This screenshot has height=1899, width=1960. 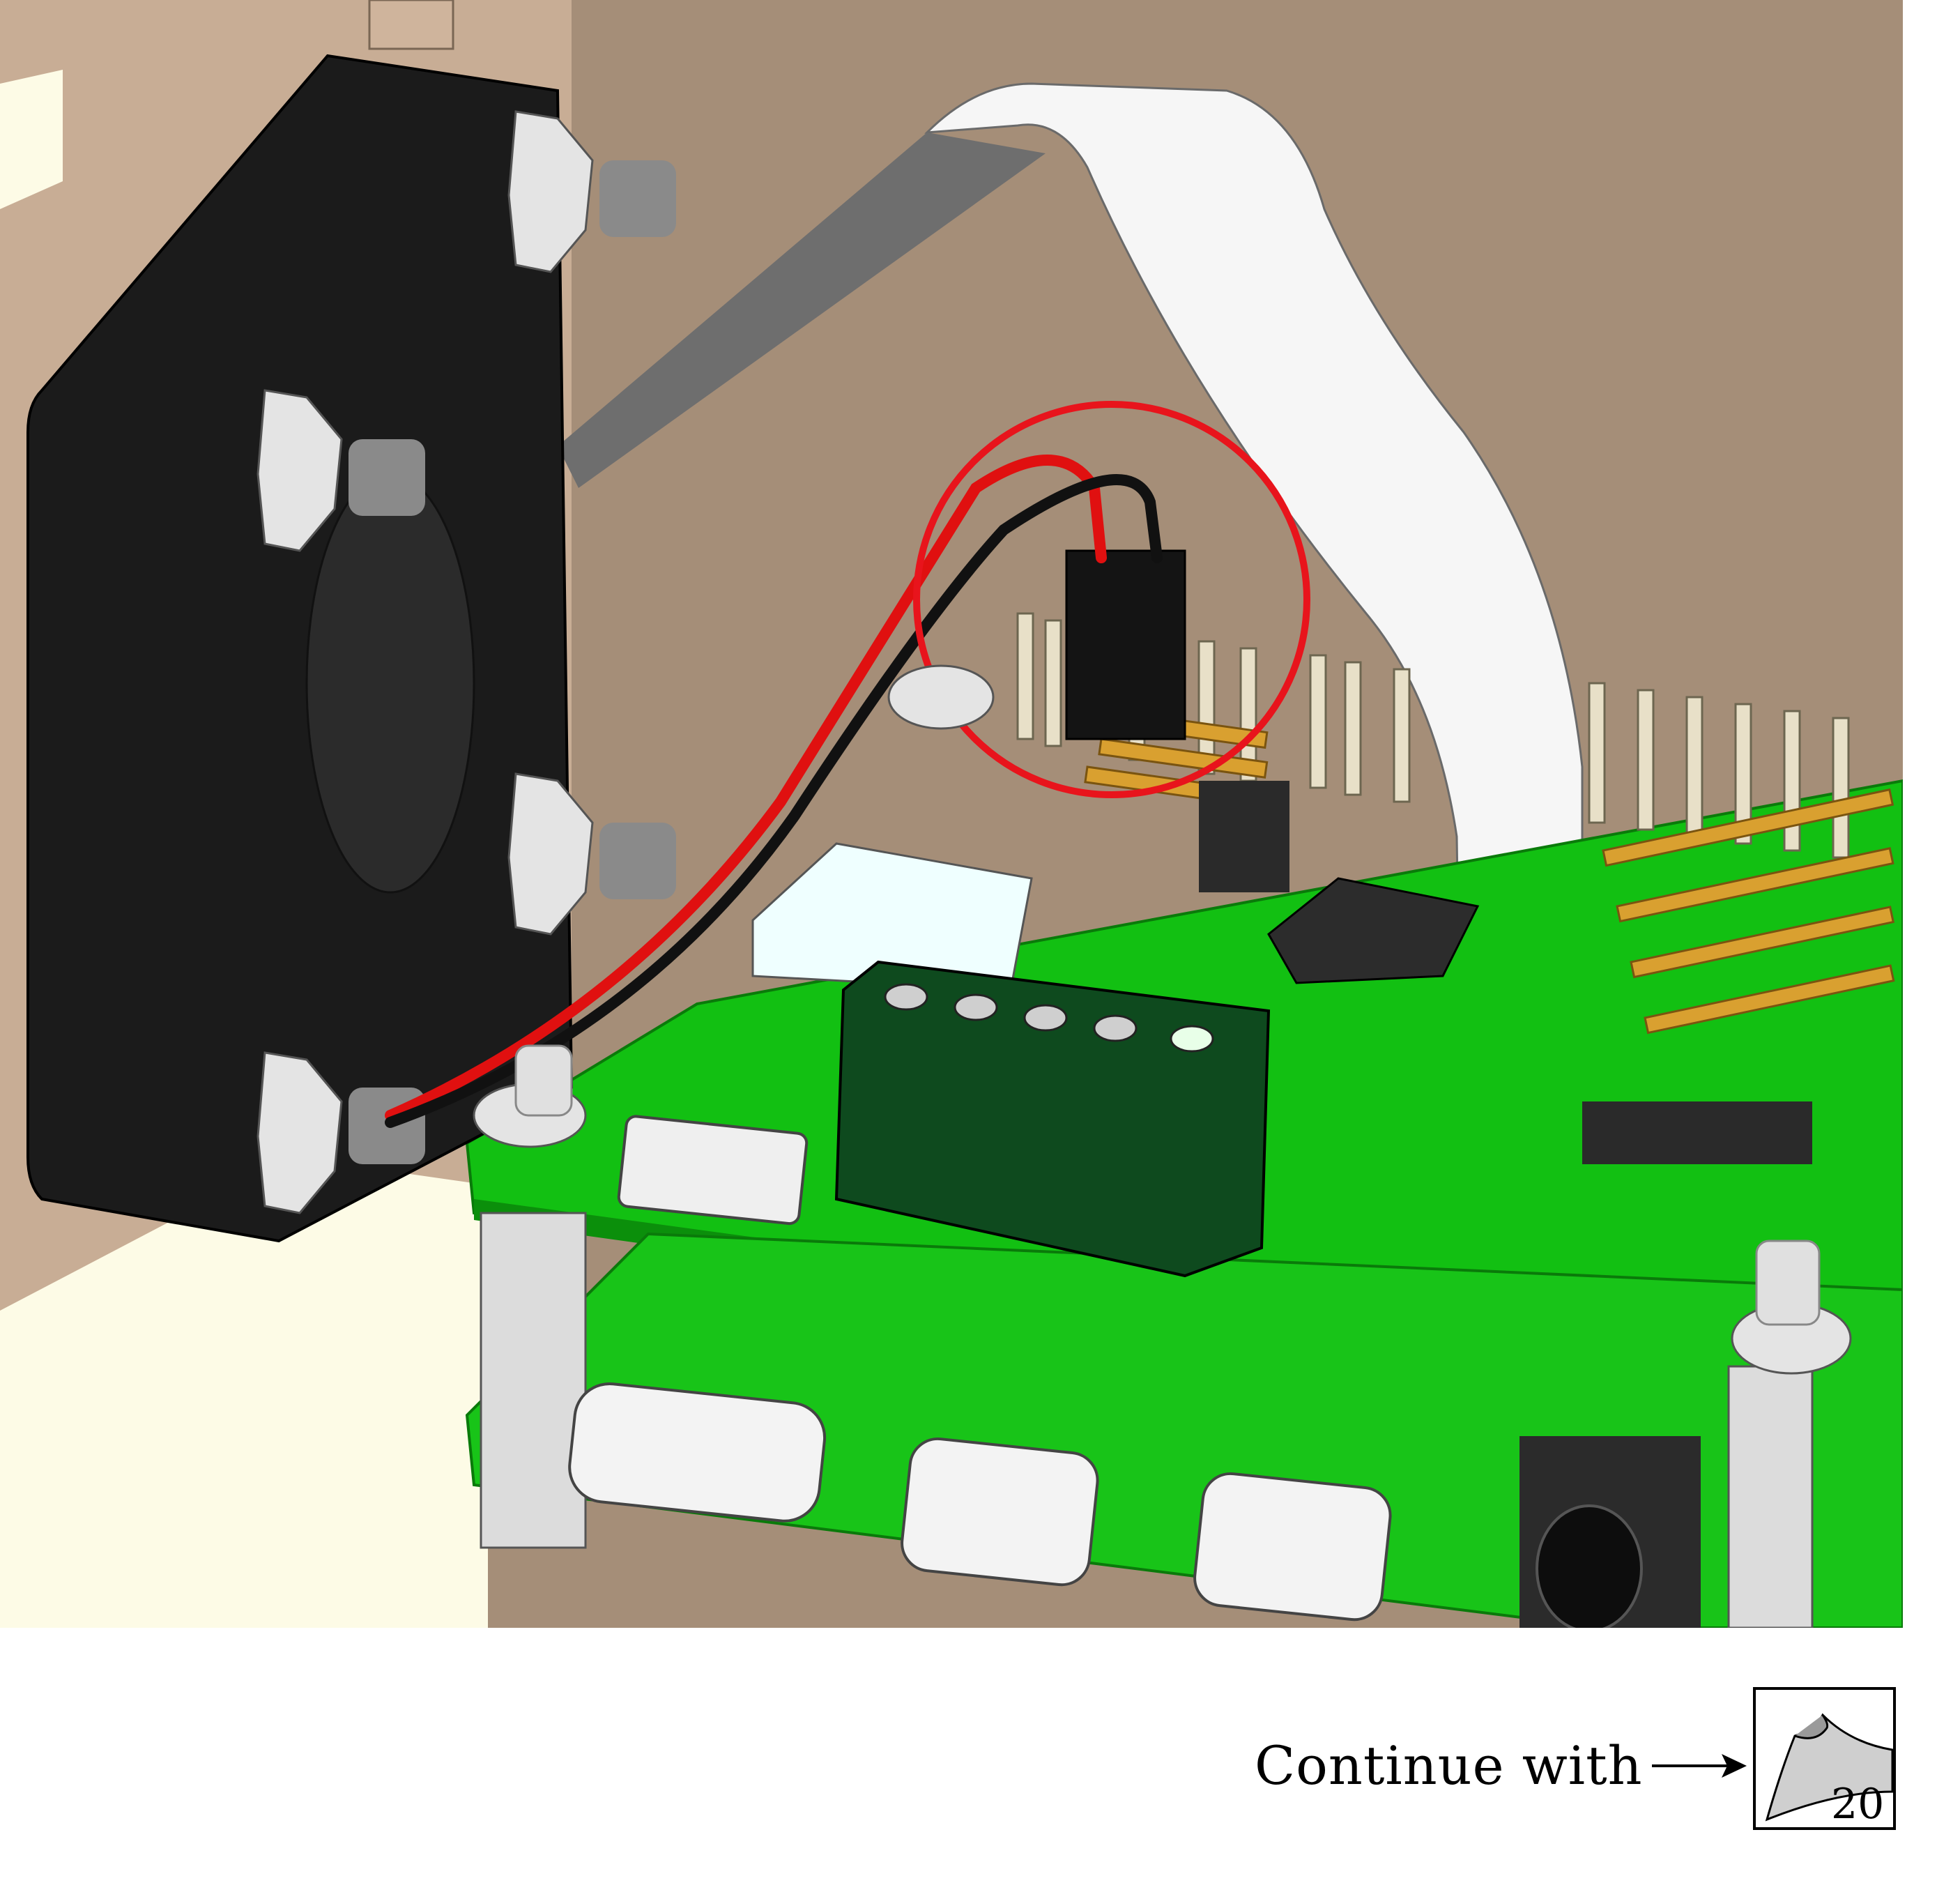 I want to click on angled-gold-pins, so click(x=1489, y=872).